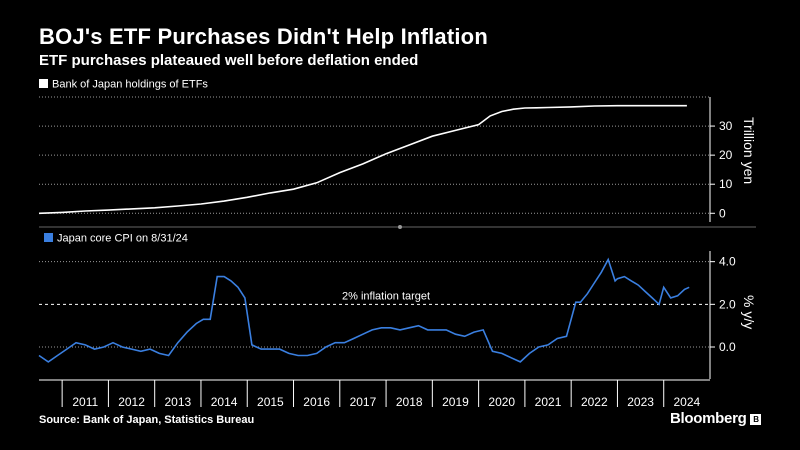  What do you see at coordinates (409, 402) in the screenshot?
I see `x-tick-label: 2018` at bounding box center [409, 402].